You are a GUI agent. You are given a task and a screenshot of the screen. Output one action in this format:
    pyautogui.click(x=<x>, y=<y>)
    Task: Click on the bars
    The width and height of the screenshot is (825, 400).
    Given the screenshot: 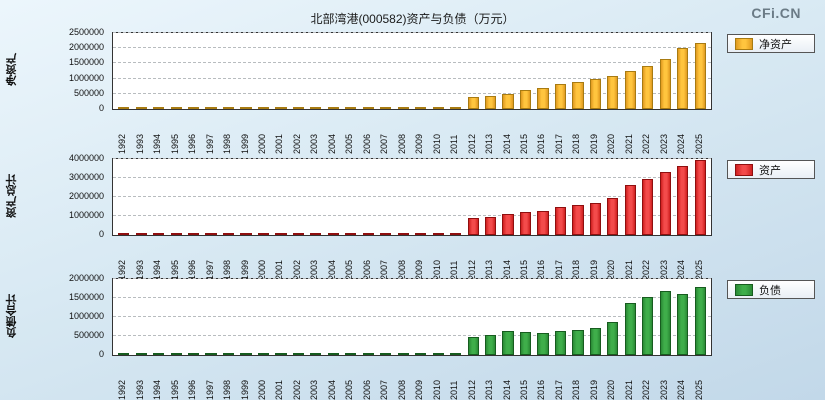 What is the action you would take?
    pyautogui.click(x=412, y=197)
    